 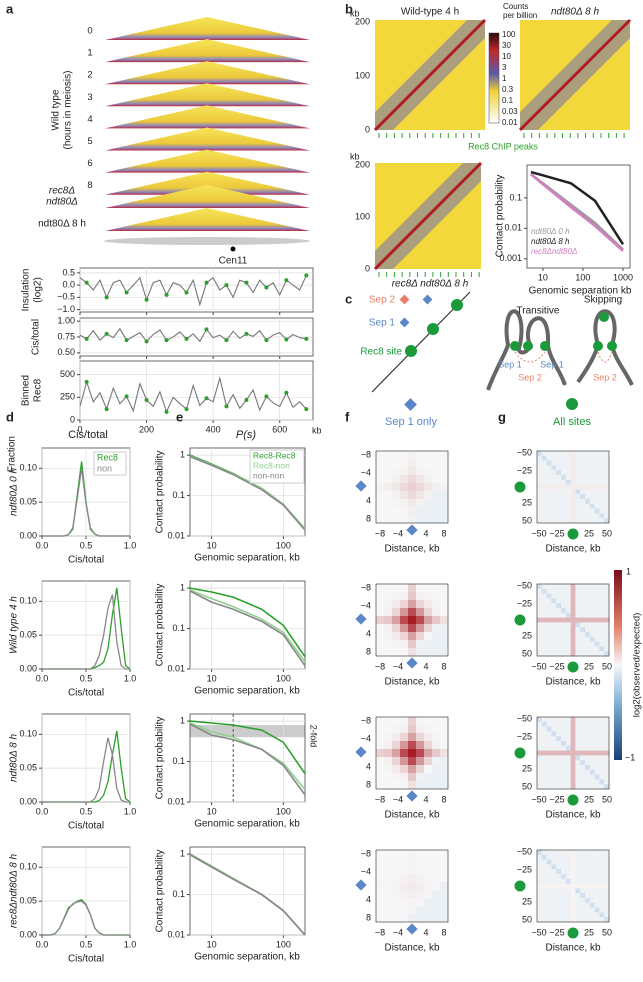 I want to click on label: P(s), so click(x=246, y=435).